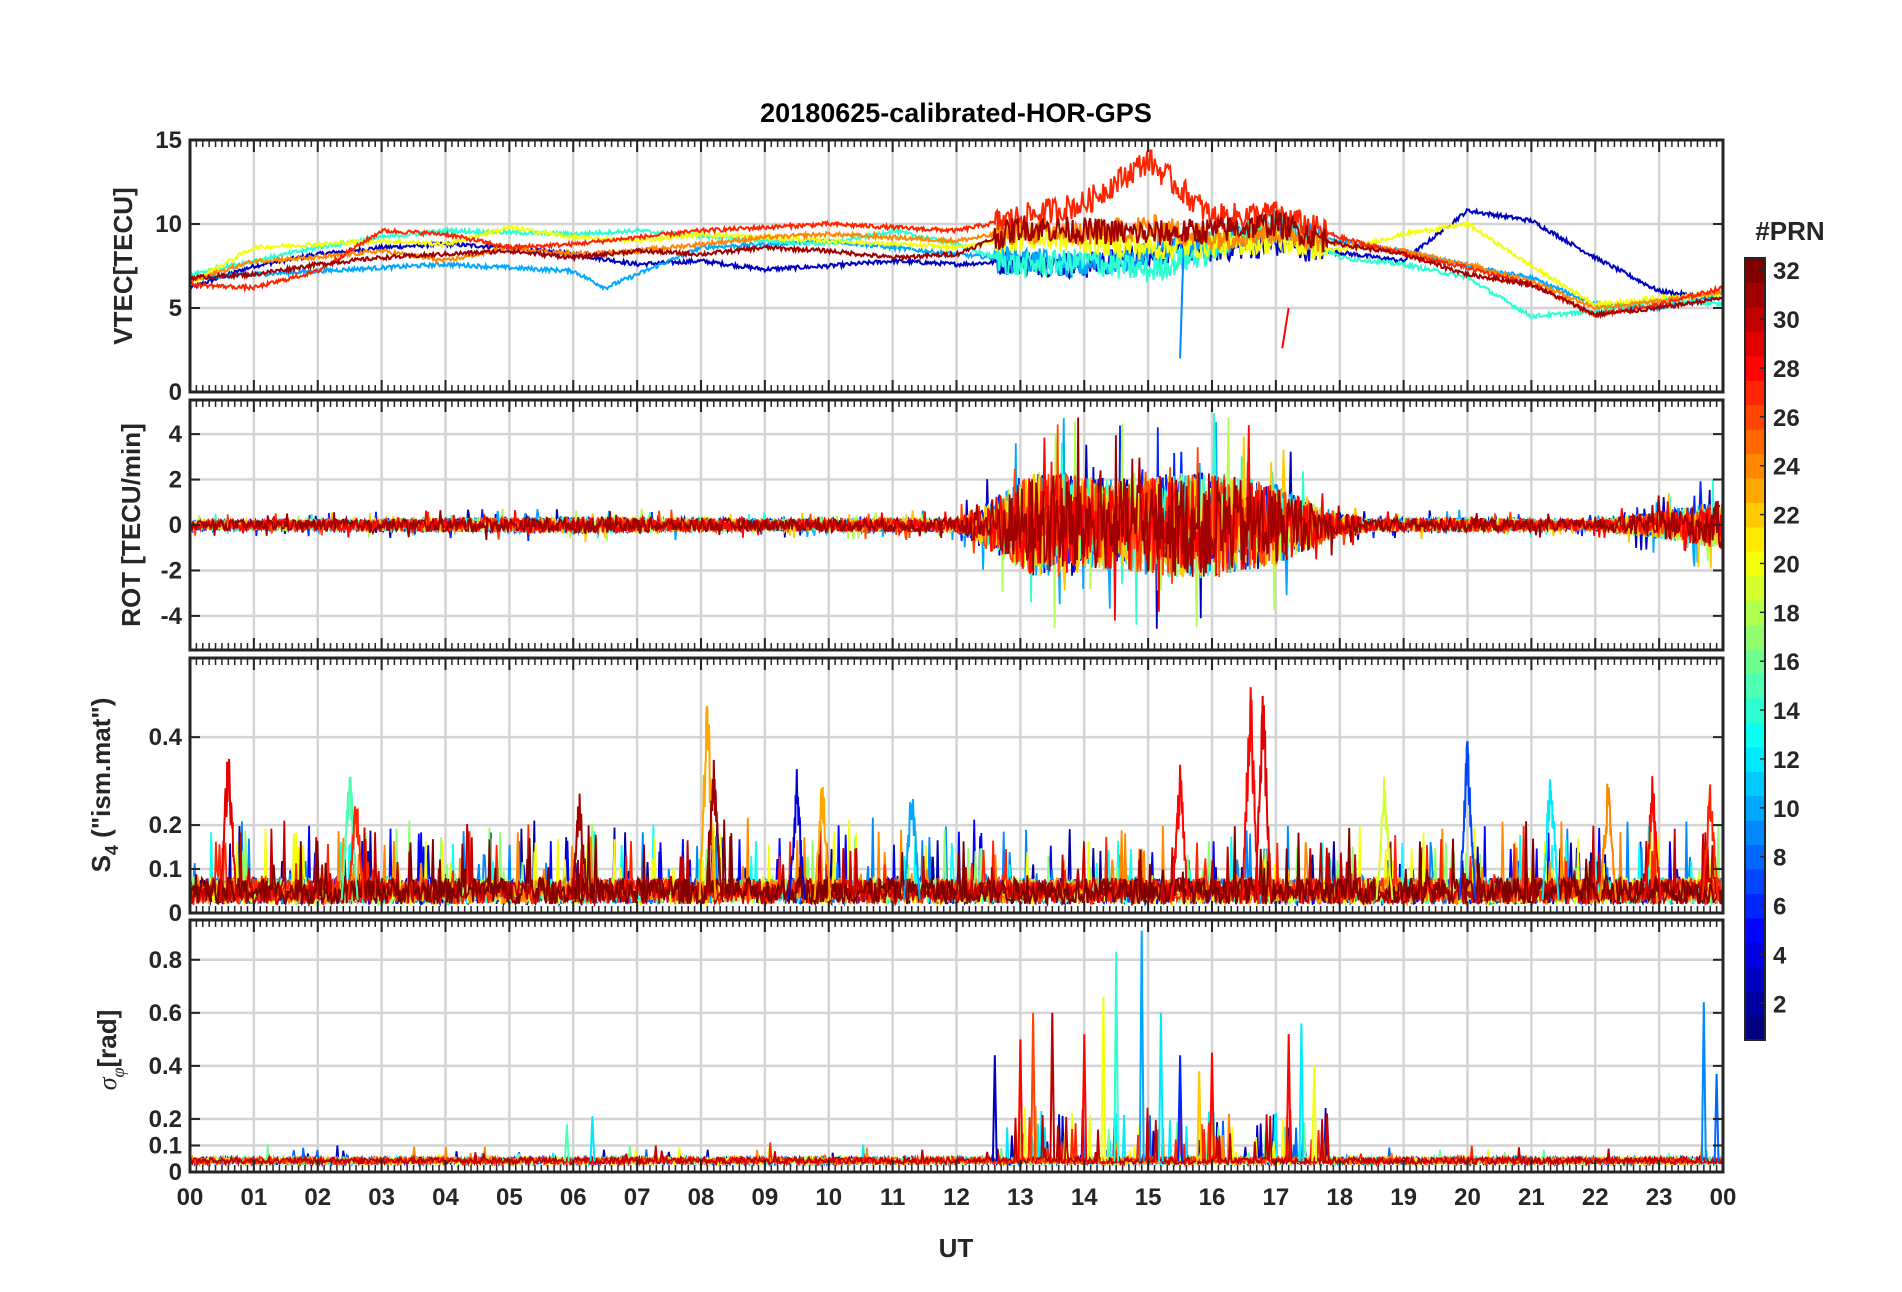 This screenshot has height=1292, width=1902. What do you see at coordinates (1403, 1197) in the screenshot?
I see `xtick-label: 19` at bounding box center [1403, 1197].